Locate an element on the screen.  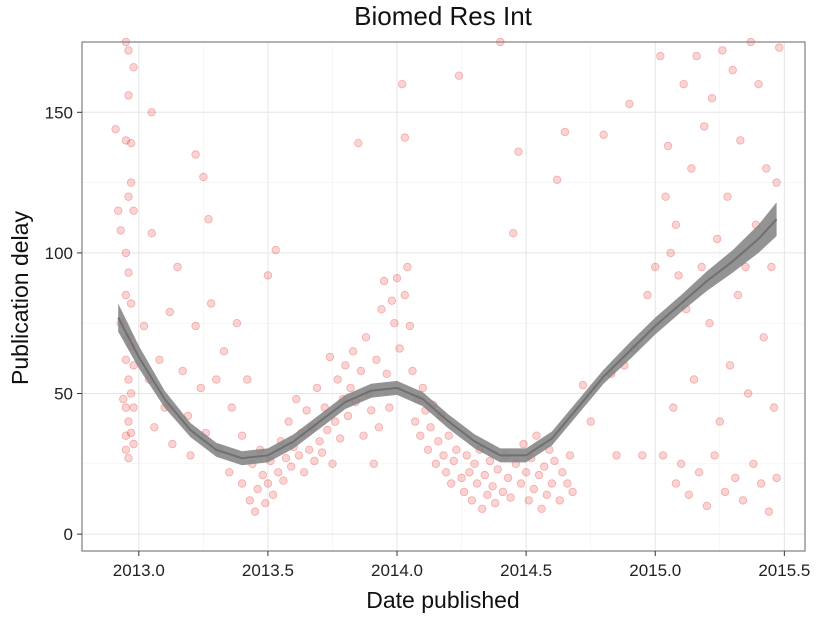
y-tick-label: 100 is located at coordinates (59, 253).